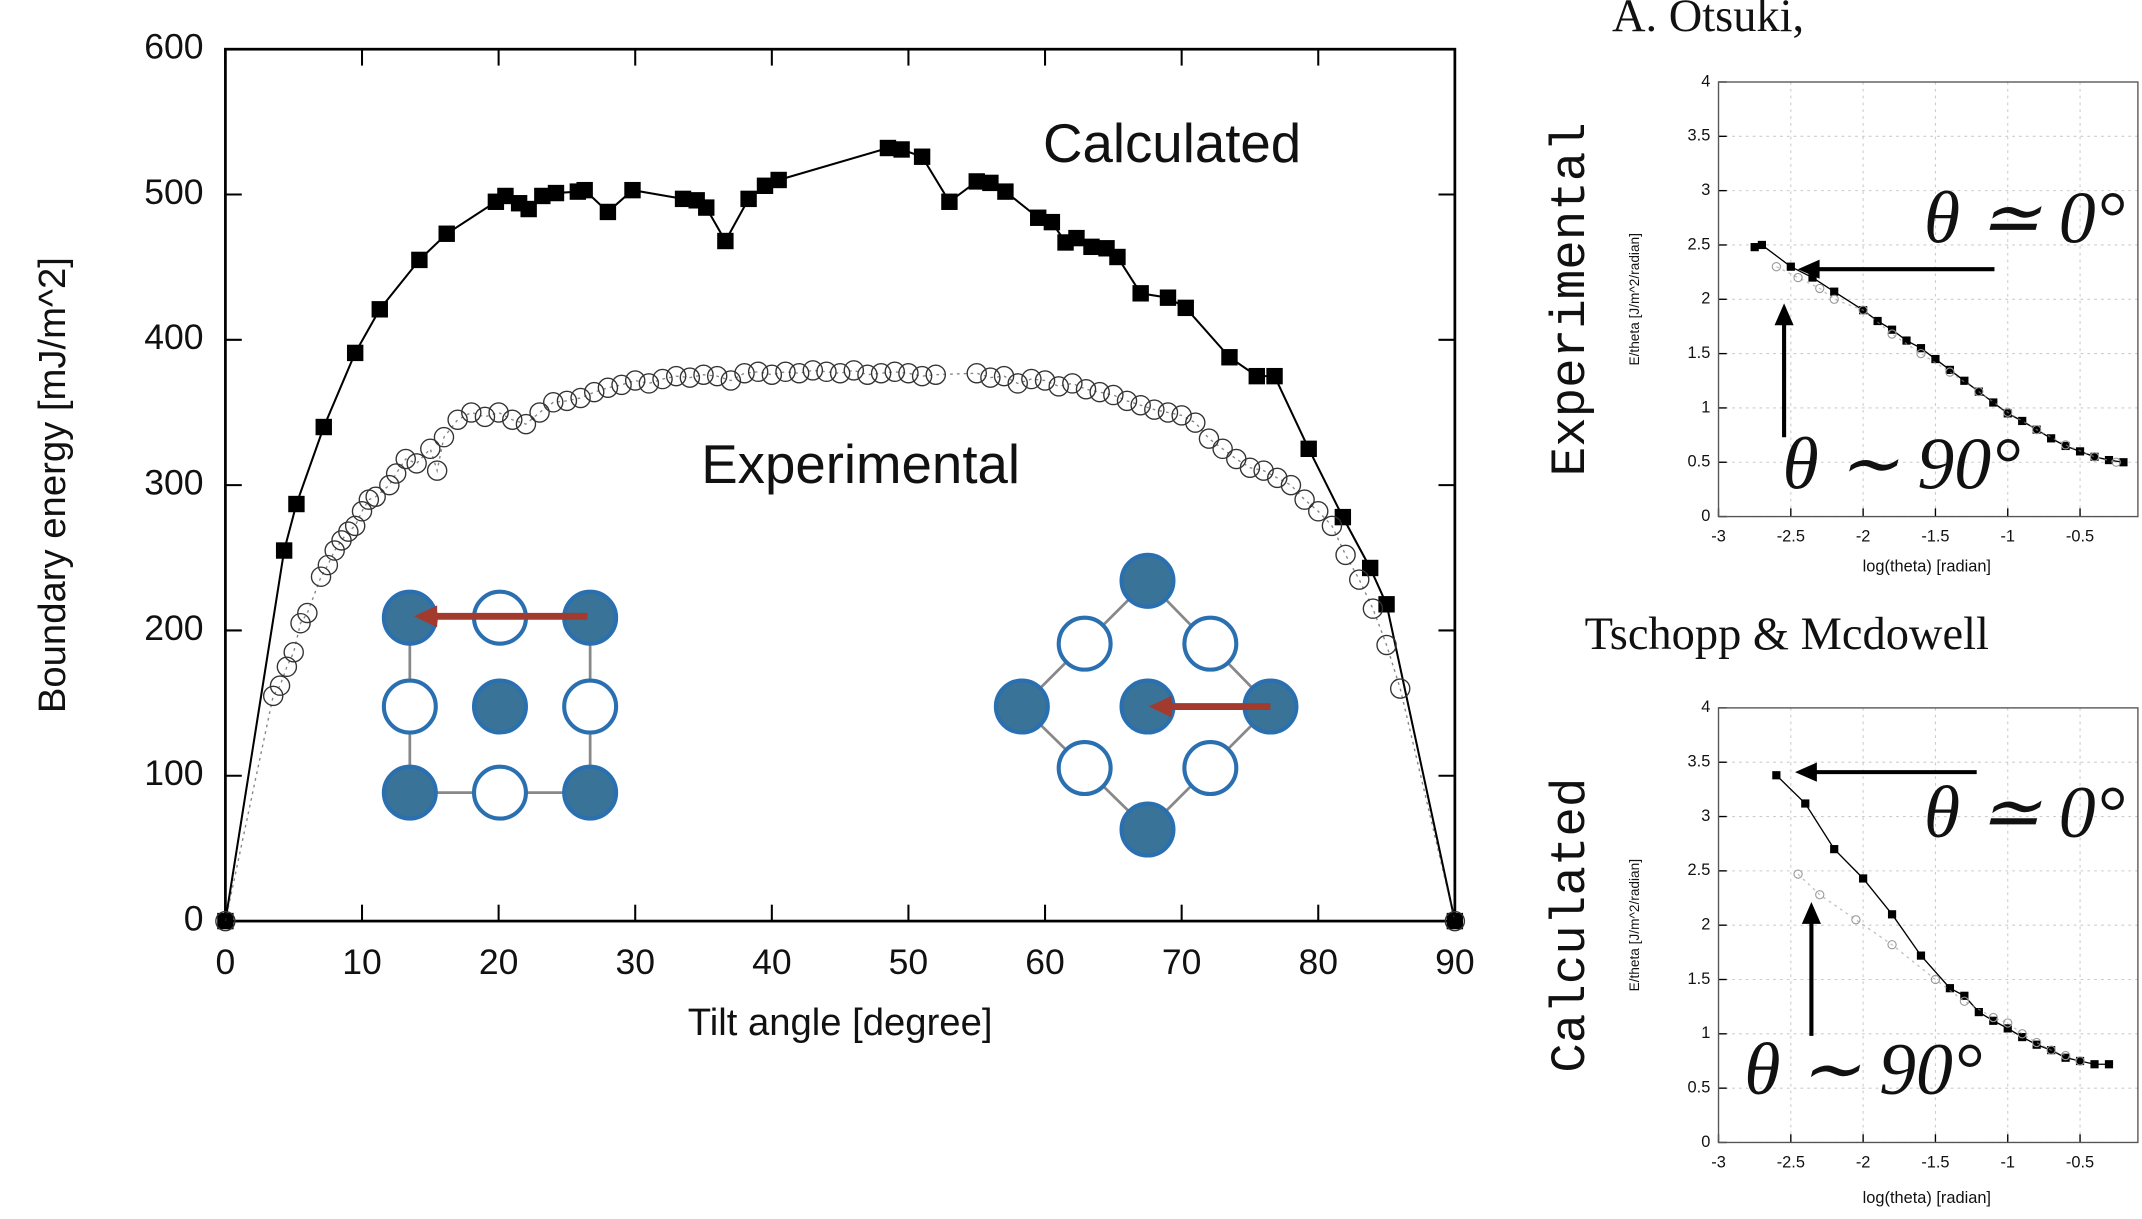 This screenshot has height=1219, width=2142. What do you see at coordinates (1718, 536) in the screenshot?
I see `x-tick-label: -3` at bounding box center [1718, 536].